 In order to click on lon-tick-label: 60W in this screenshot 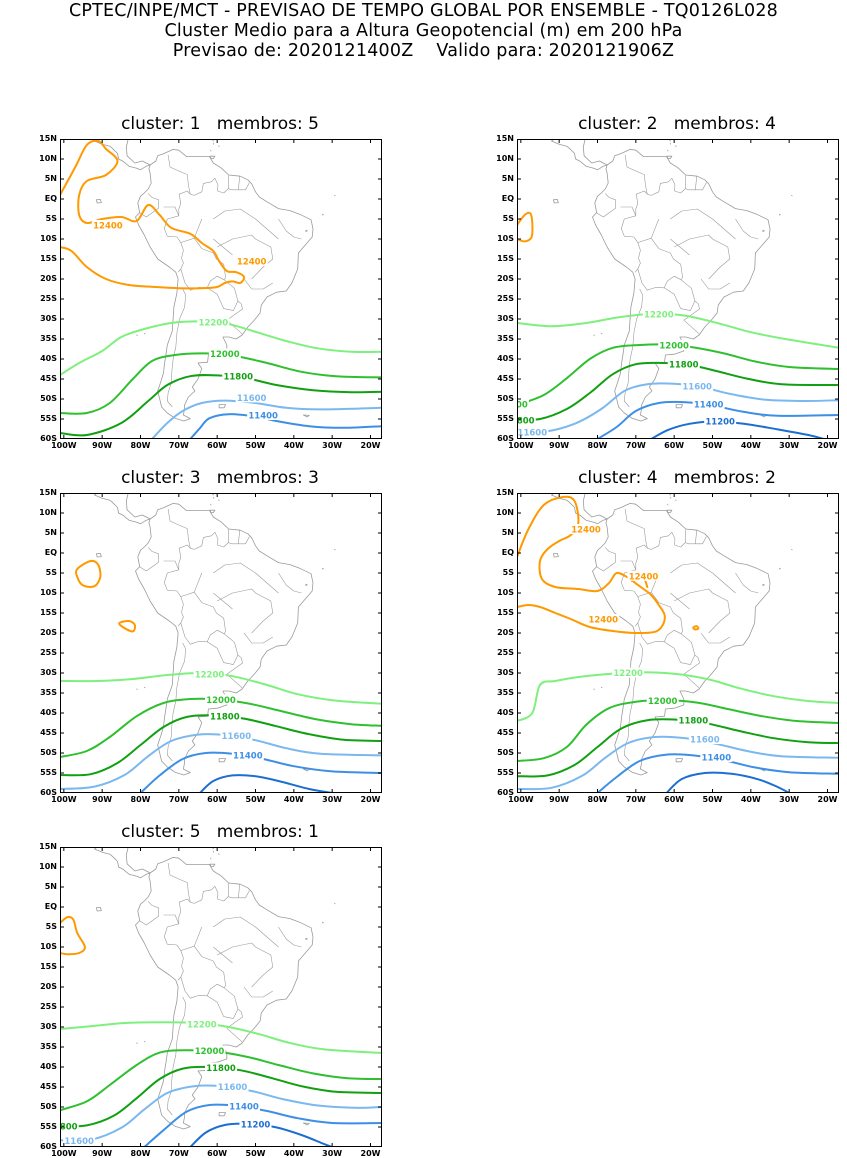, I will do `click(674, 445)`.